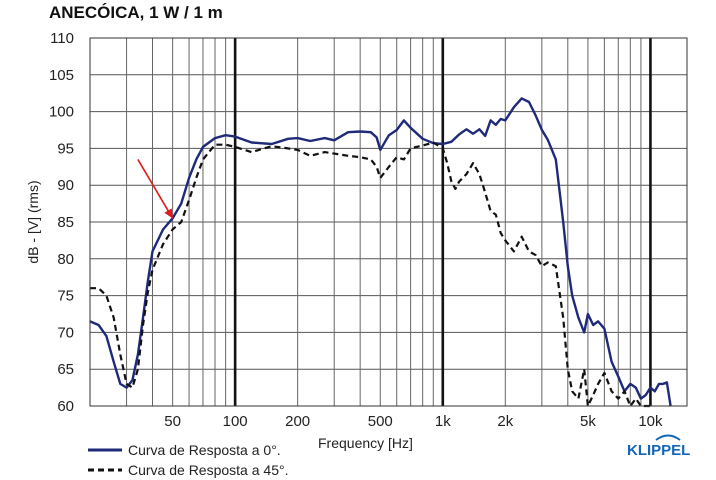 The image size is (716, 480). I want to click on y-tick-label: 70, so click(65, 332).